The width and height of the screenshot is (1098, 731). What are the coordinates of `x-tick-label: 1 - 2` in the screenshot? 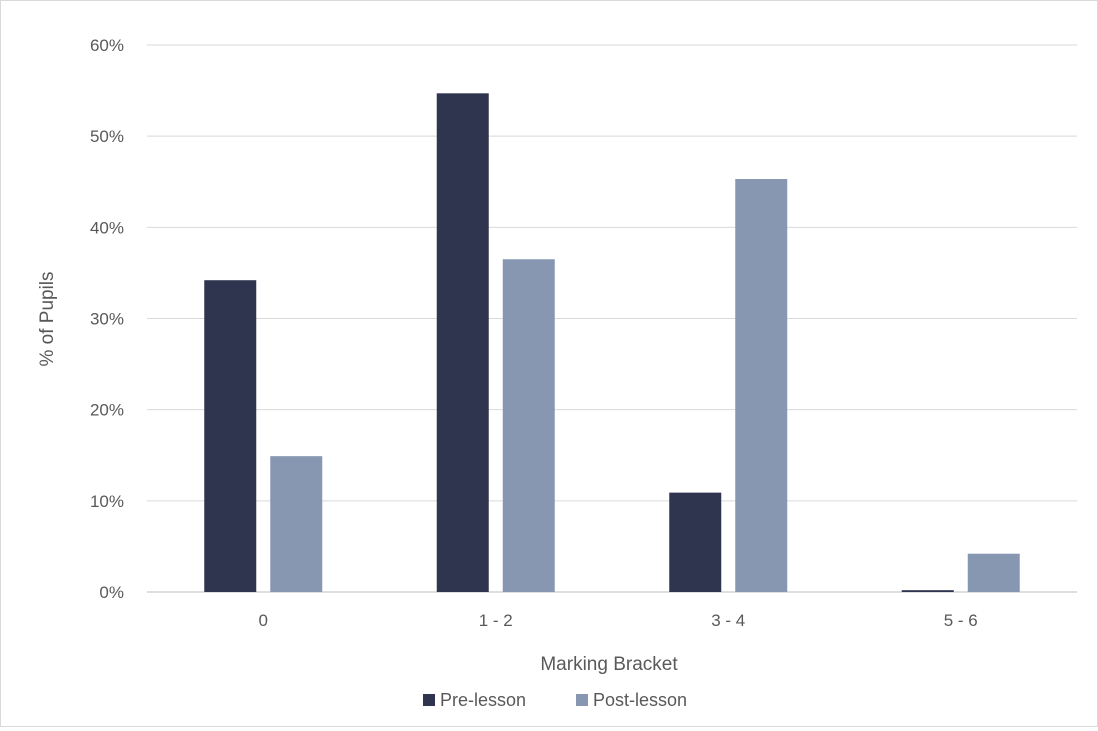 It's located at (496, 620).